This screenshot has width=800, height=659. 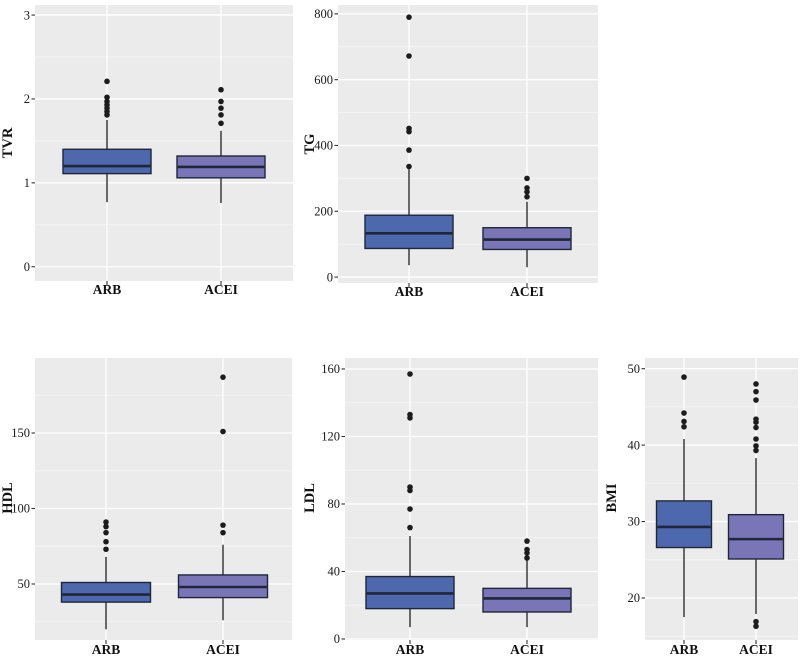 What do you see at coordinates (20, 433) in the screenshot?
I see `y-tick-label: 150` at bounding box center [20, 433].